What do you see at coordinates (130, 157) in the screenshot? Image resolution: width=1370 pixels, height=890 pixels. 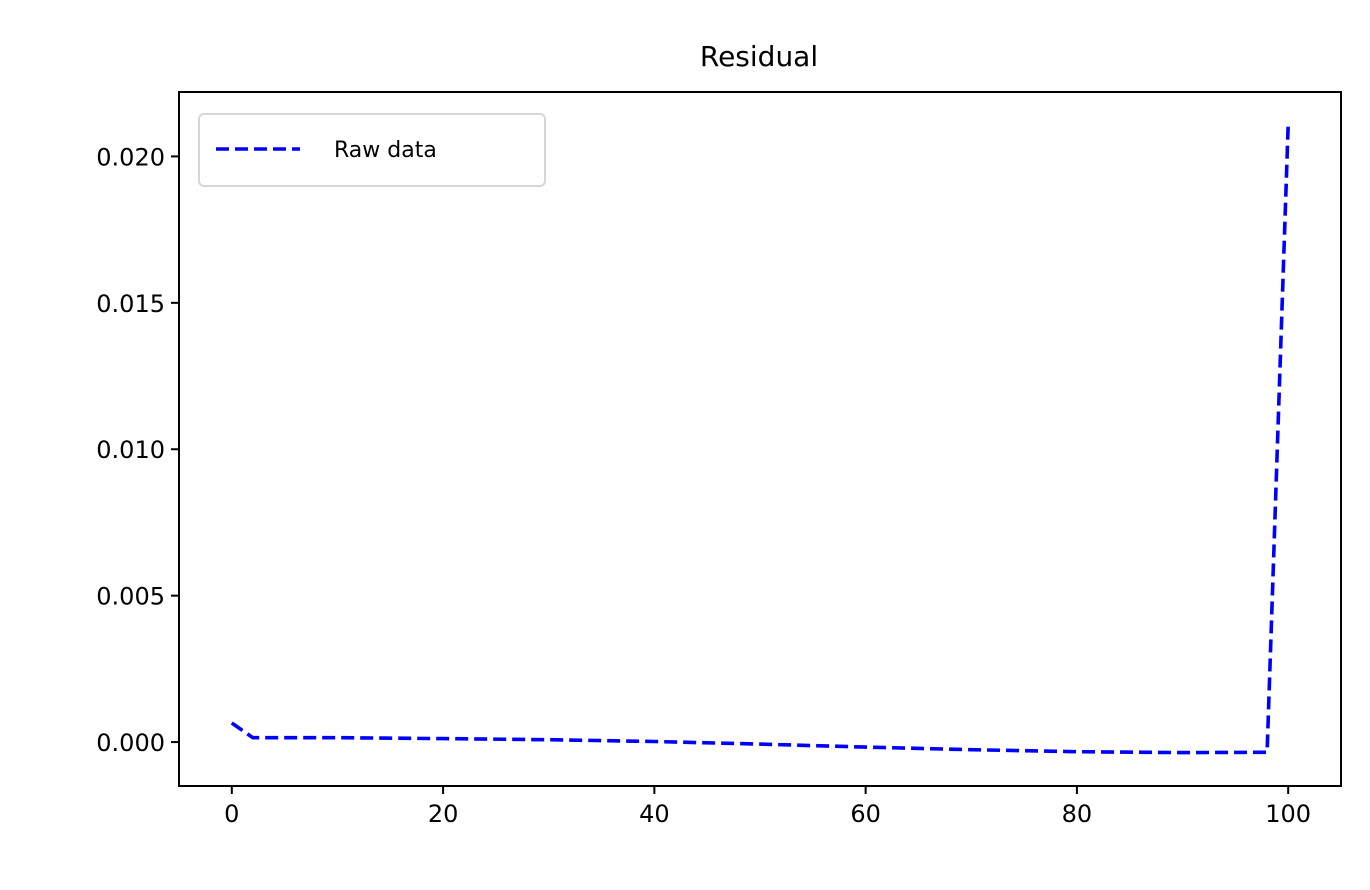 I see `y-tick-label: 0.020` at bounding box center [130, 157].